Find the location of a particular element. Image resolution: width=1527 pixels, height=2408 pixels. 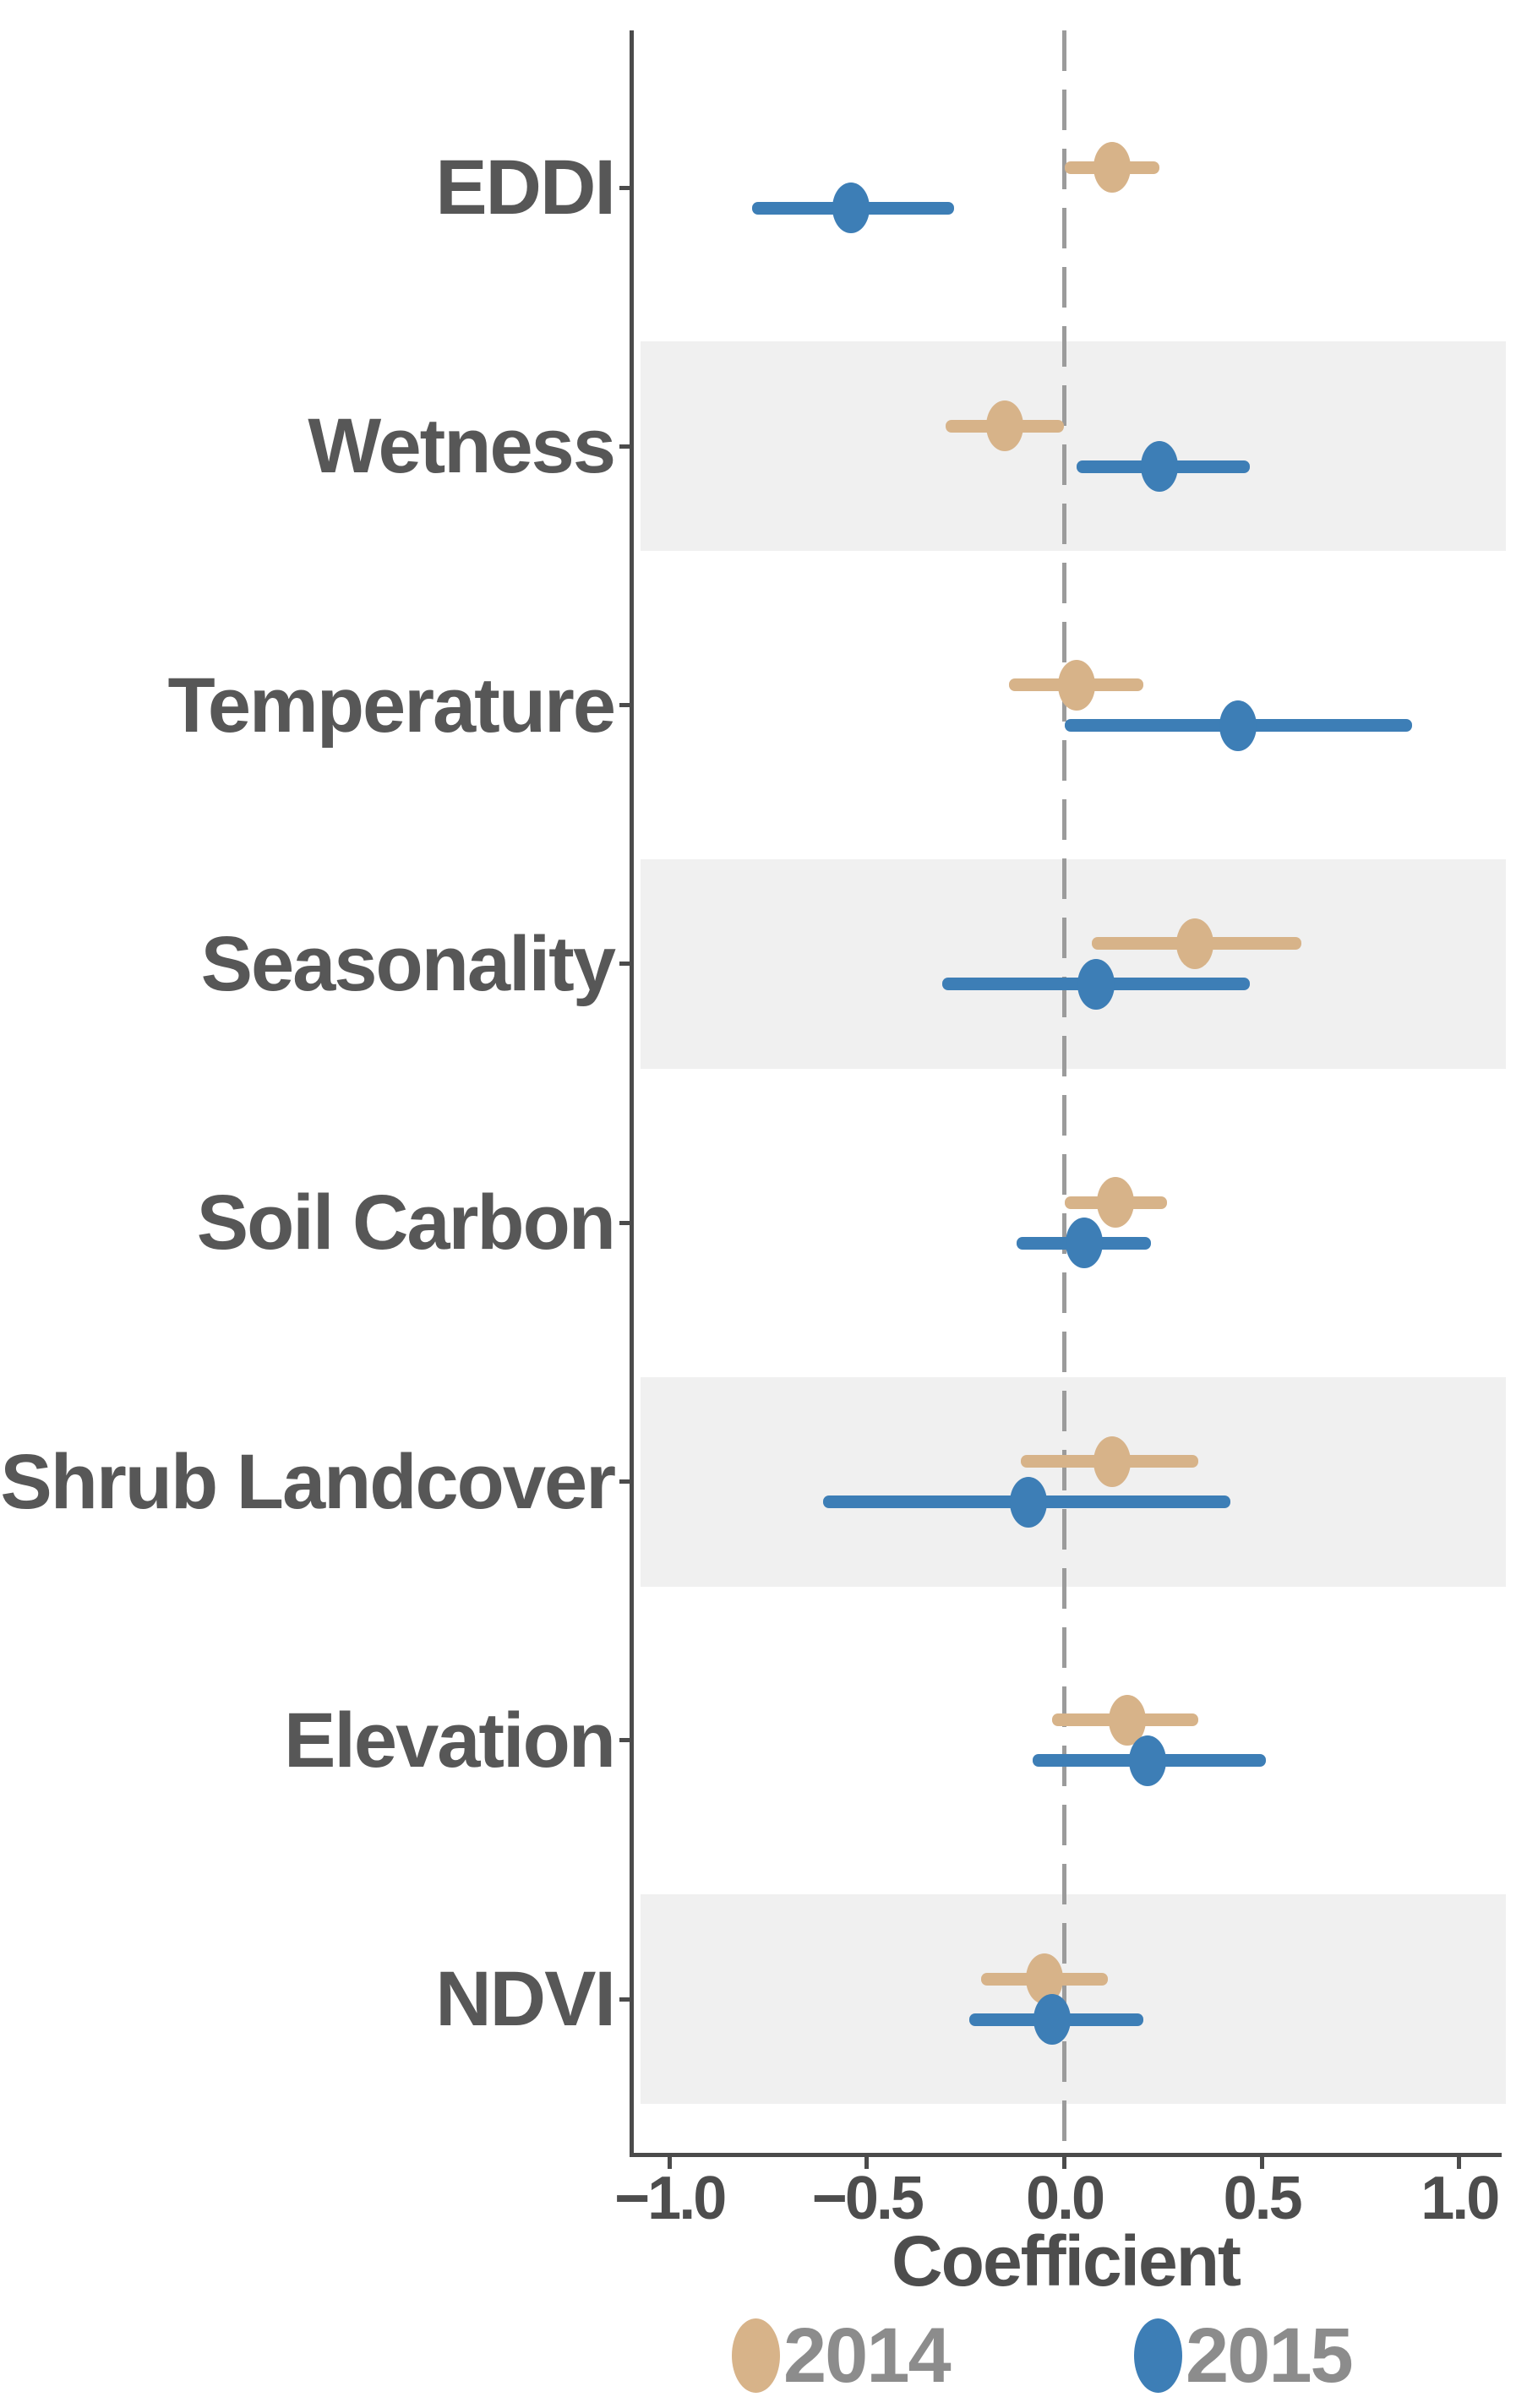

point-2014-wetness is located at coordinates (1005, 426).